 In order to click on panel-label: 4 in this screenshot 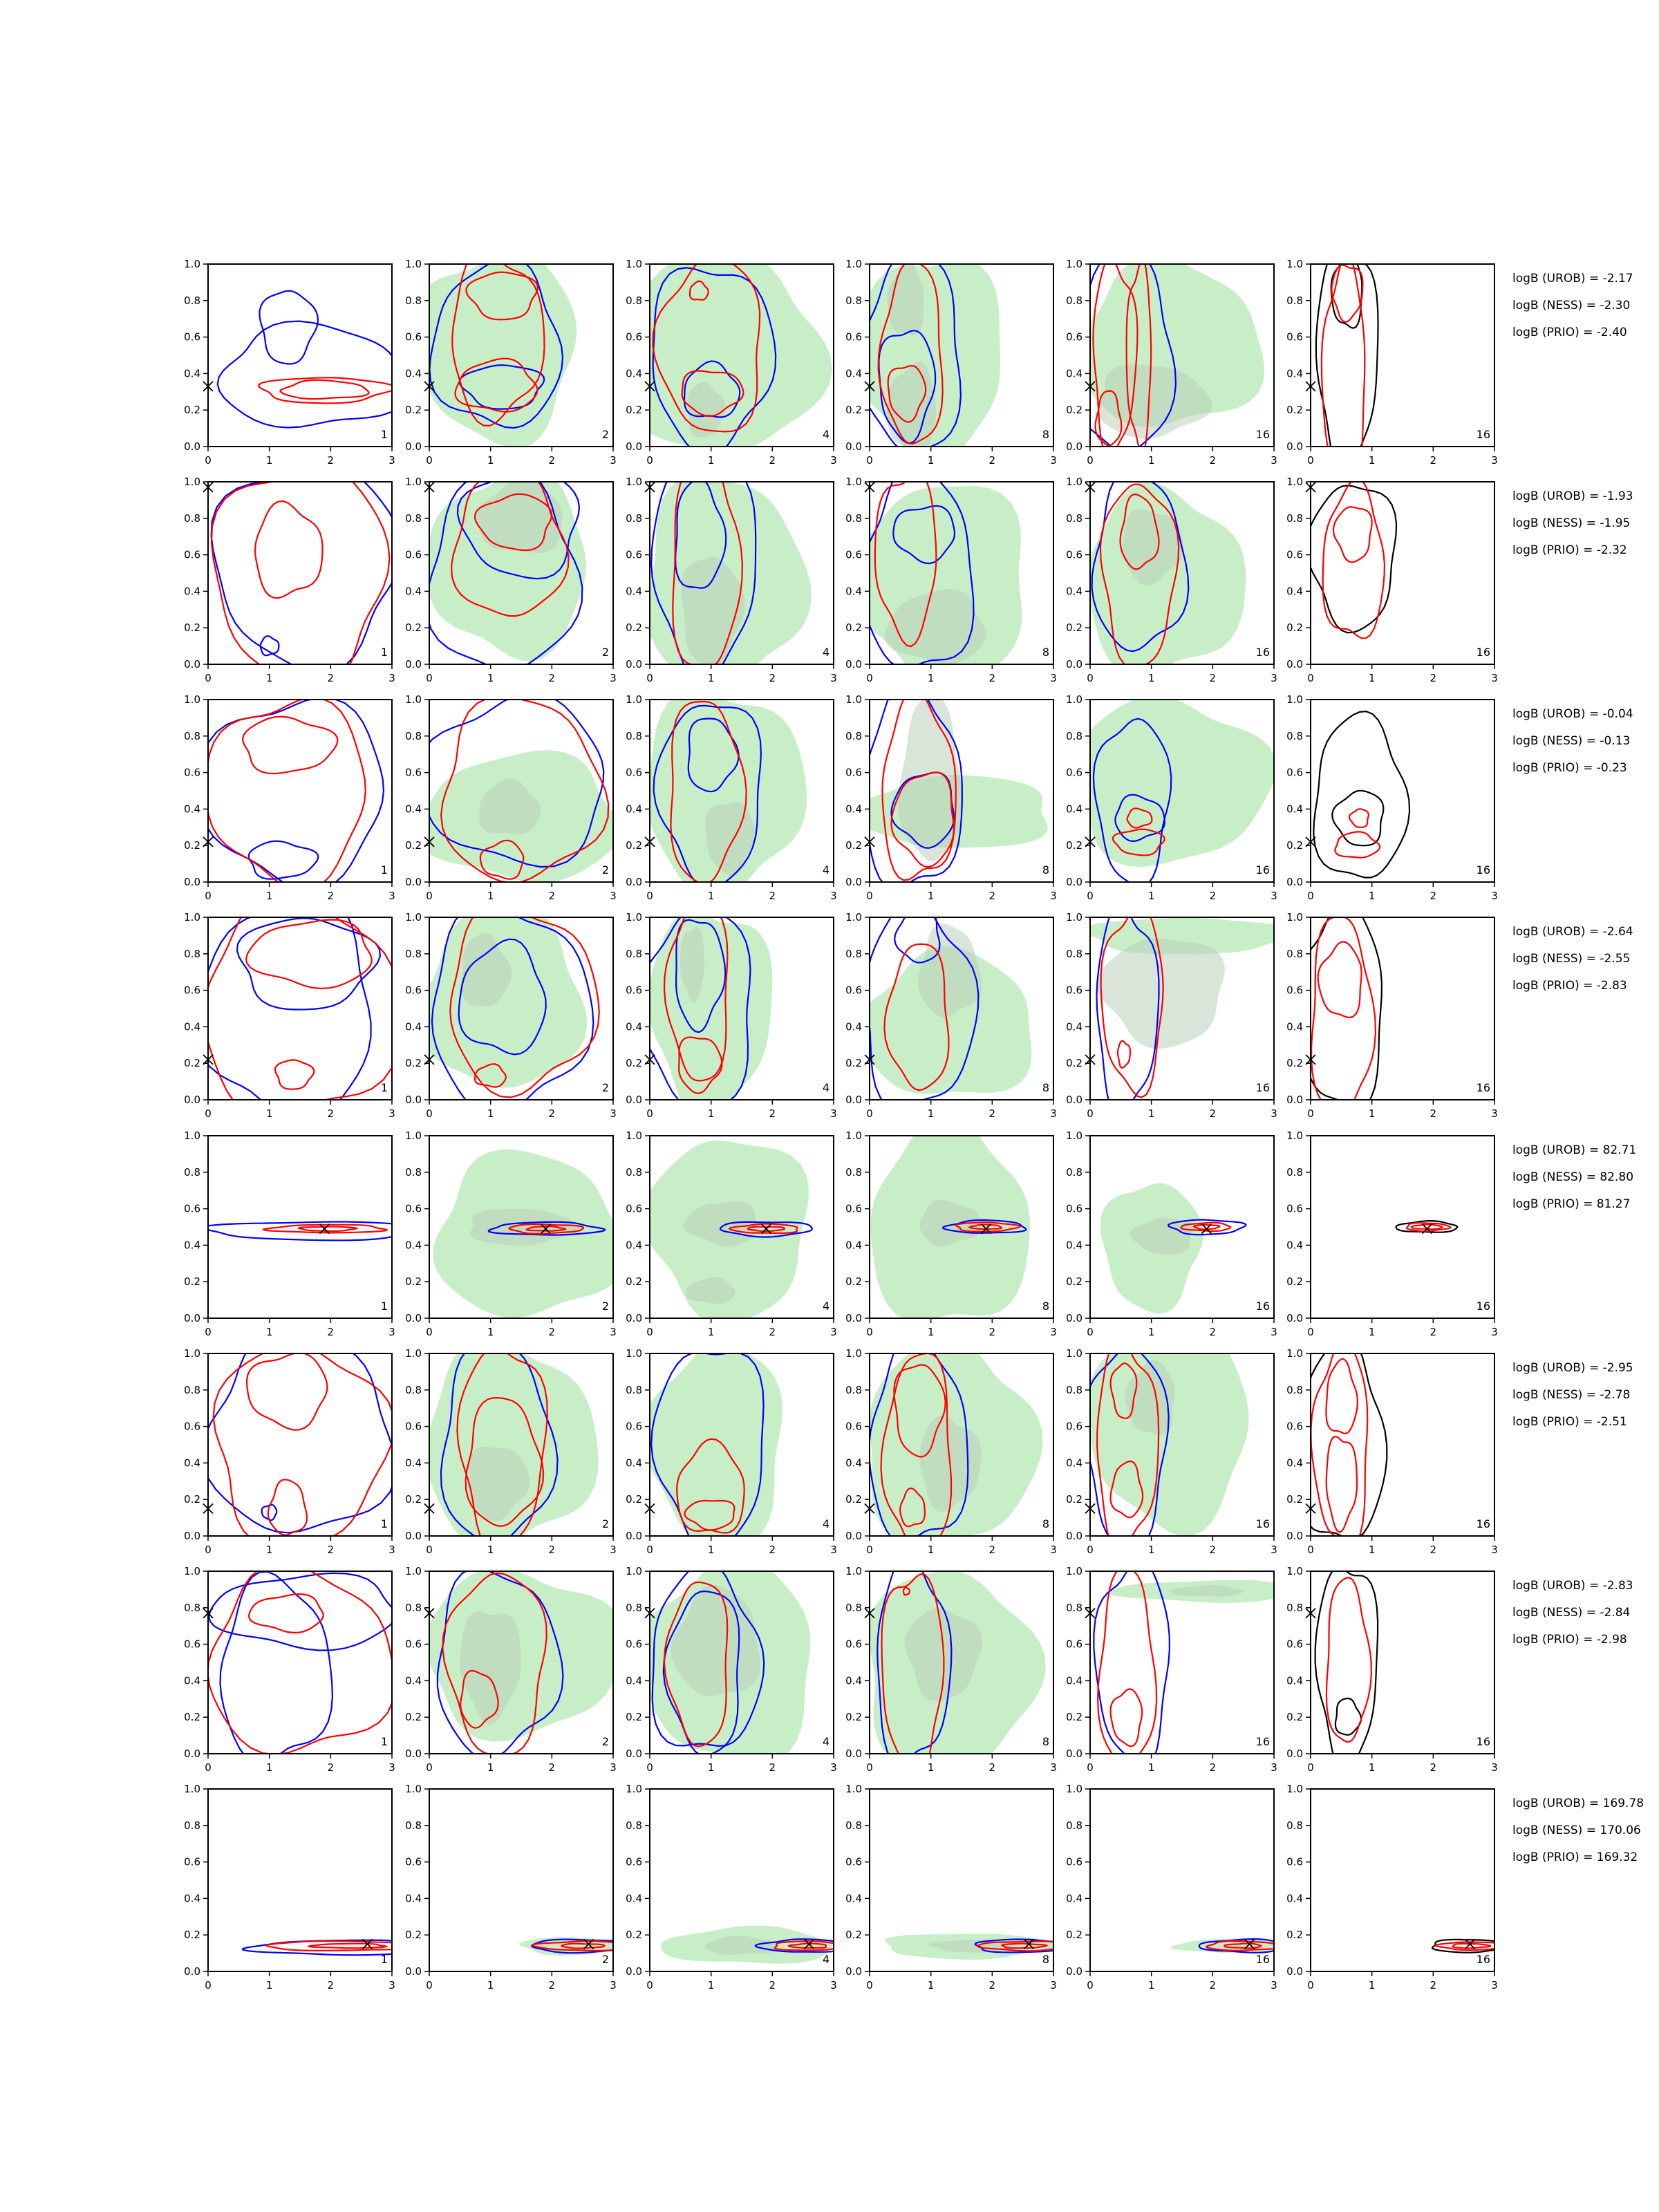, I will do `click(826, 870)`.